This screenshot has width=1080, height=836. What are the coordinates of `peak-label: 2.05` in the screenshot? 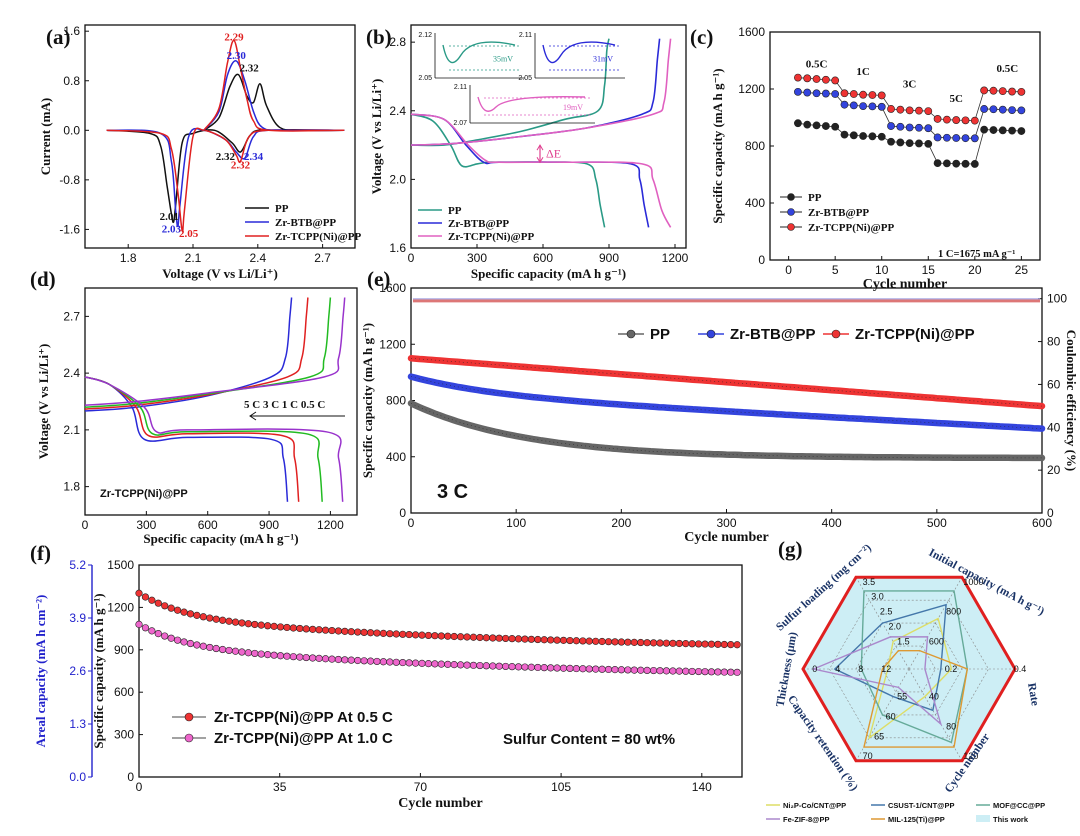 It's located at (189, 234).